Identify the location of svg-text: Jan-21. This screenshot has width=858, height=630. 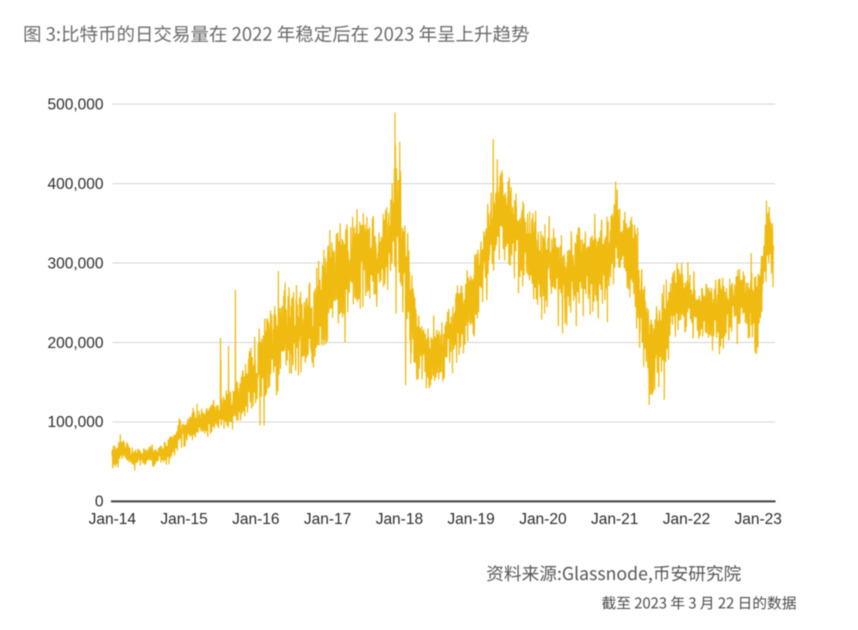
(614, 519).